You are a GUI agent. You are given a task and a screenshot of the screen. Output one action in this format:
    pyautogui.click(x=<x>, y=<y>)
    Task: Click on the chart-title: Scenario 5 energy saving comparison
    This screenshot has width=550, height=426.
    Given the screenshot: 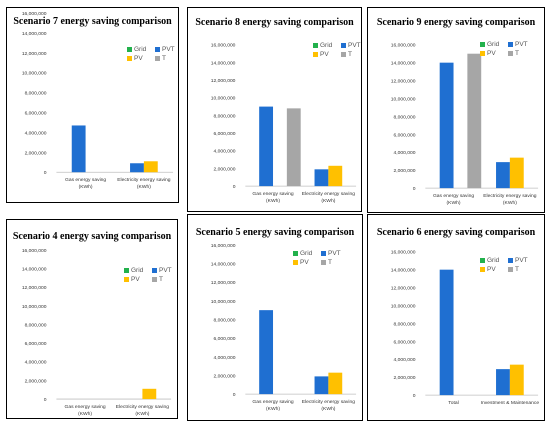 What is the action you would take?
    pyautogui.click(x=275, y=232)
    